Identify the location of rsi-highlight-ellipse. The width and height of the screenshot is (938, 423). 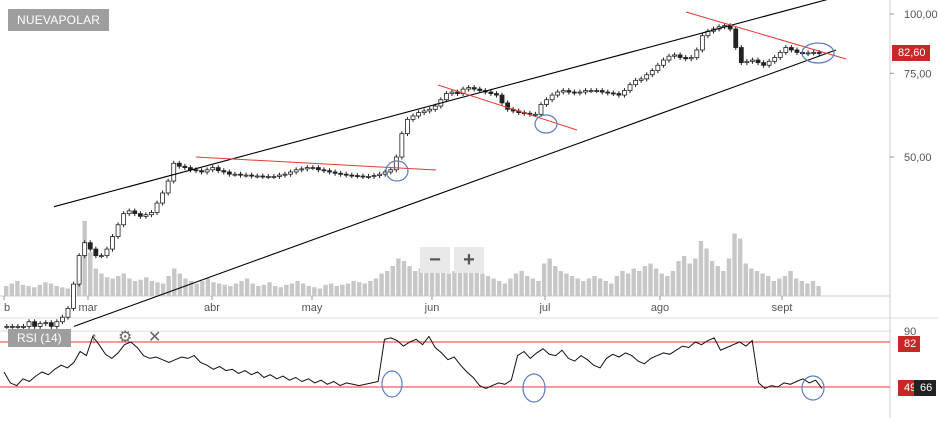
(813, 388).